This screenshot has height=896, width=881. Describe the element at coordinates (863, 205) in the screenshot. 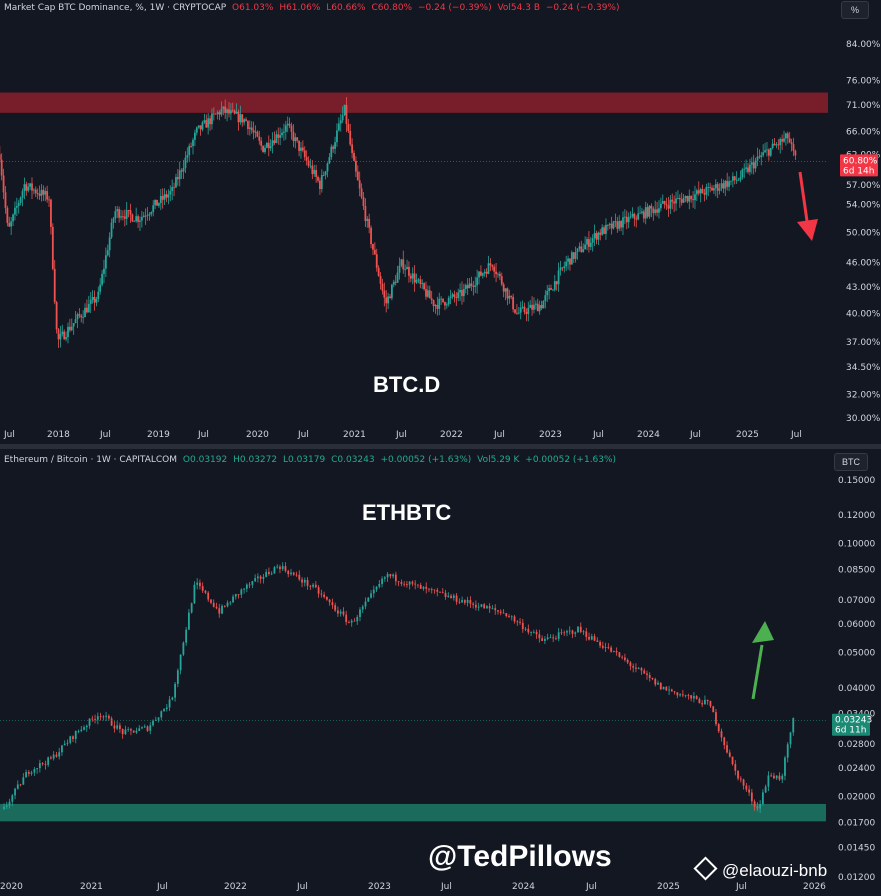

I see `price-axis-label: 54.00%` at that location.